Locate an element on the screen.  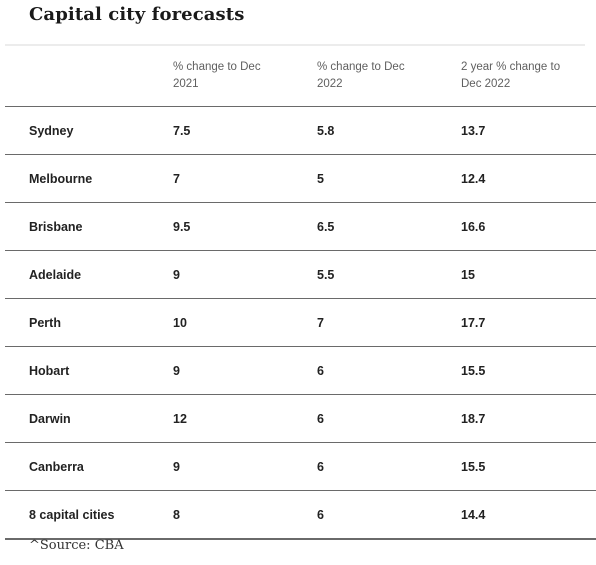
city-name-cell: Darwin is located at coordinates (89, 418).